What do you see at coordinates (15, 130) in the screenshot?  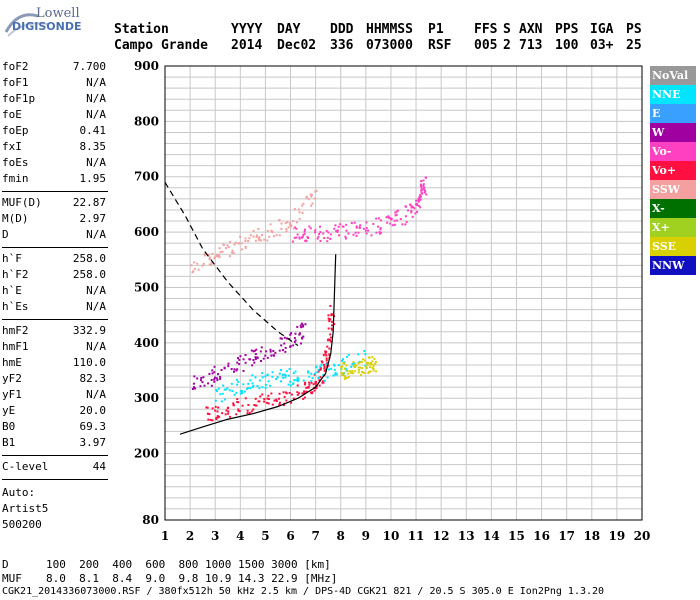 I see `param-name: foEp` at bounding box center [15, 130].